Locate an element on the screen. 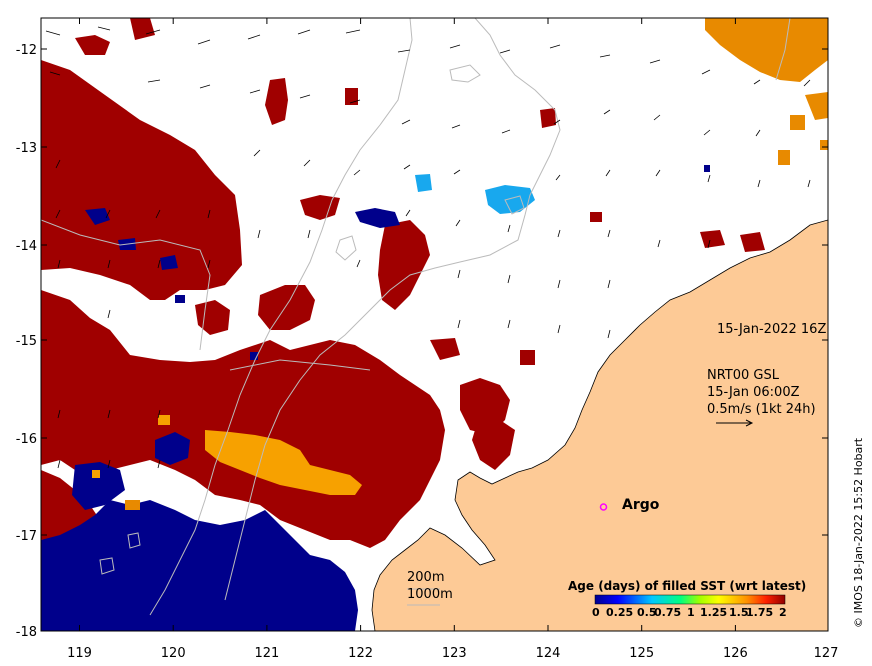 The image size is (872, 666). isobath-200-label: 200m is located at coordinates (426, 577).